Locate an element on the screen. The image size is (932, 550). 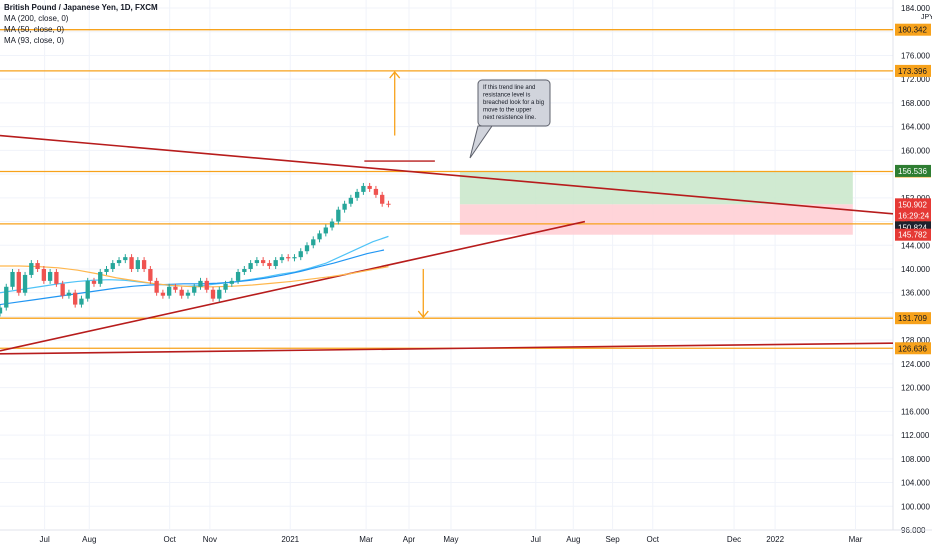
level-badge-label: 126.636 is located at coordinates (912, 348).